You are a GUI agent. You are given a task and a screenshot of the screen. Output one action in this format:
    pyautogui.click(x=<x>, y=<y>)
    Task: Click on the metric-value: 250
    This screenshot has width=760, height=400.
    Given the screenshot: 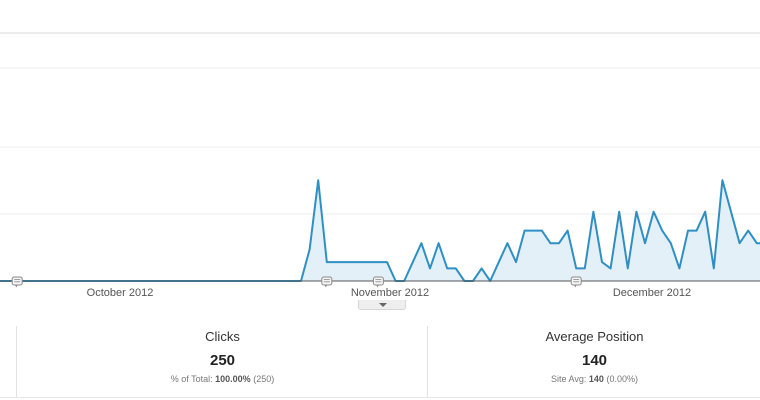 What is the action you would take?
    pyautogui.click(x=222, y=360)
    